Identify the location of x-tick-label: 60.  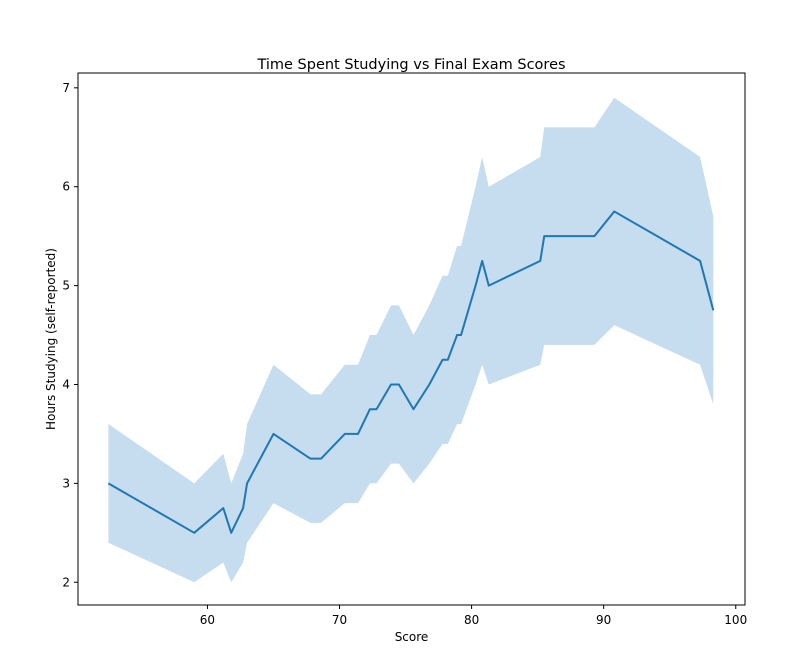
(207, 620).